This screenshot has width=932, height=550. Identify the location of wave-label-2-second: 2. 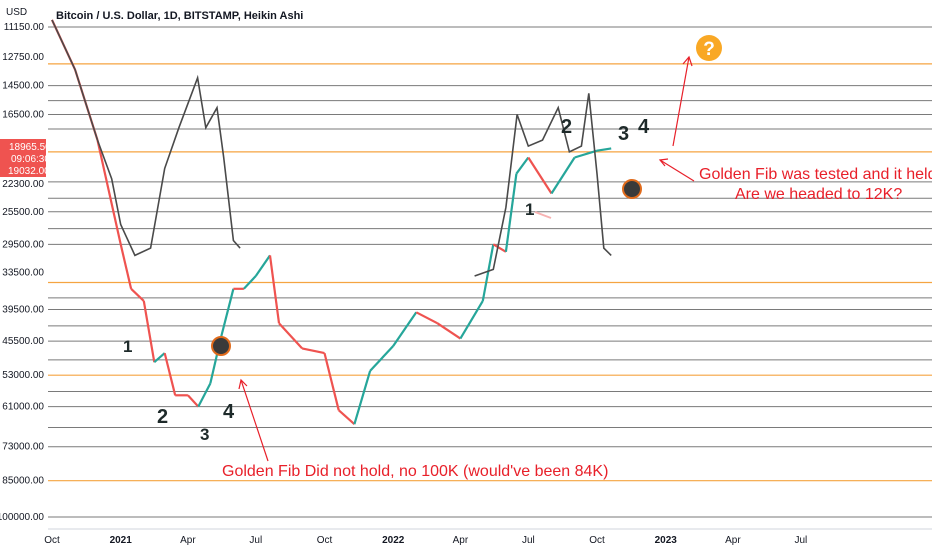
(566, 127).